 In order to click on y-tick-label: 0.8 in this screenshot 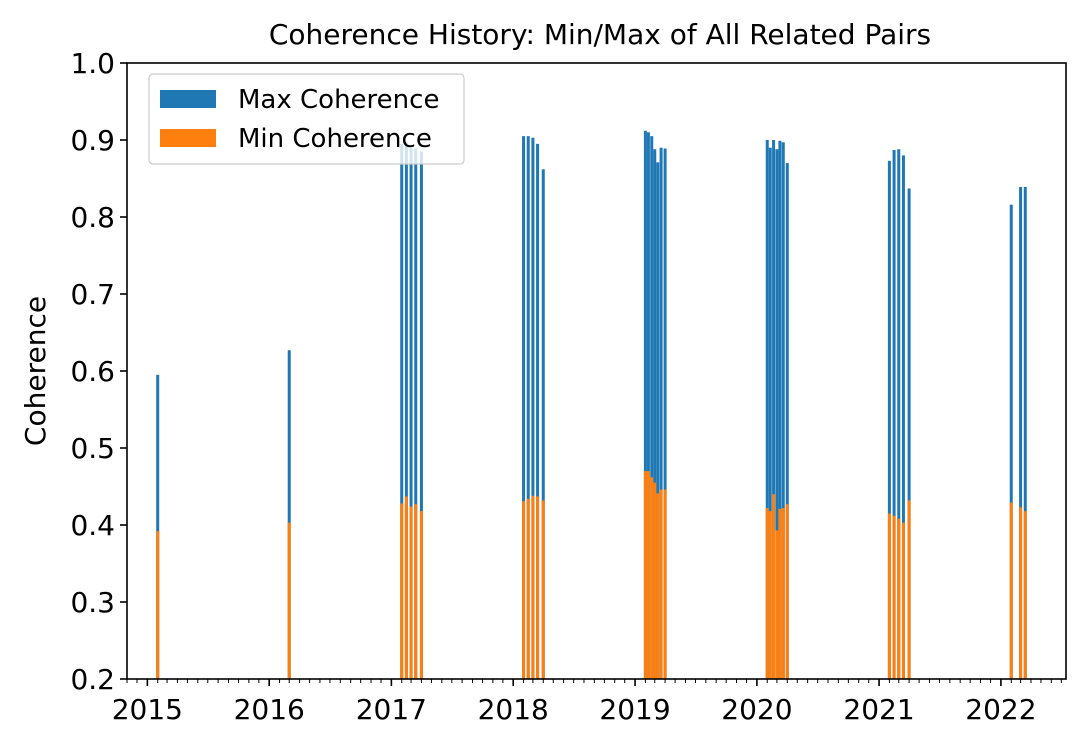, I will do `click(92, 217)`.